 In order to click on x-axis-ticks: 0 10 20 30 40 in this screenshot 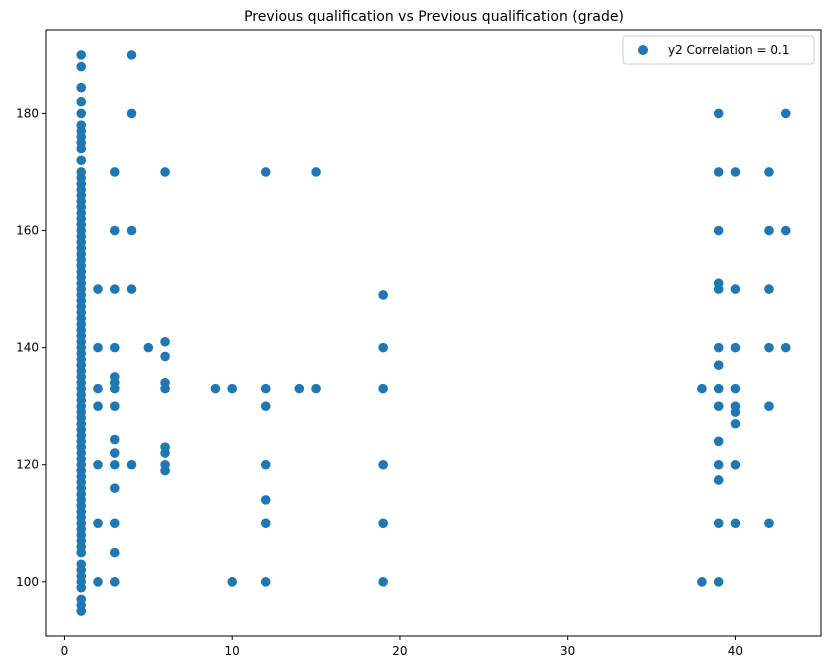, I will do `click(402, 647)`.